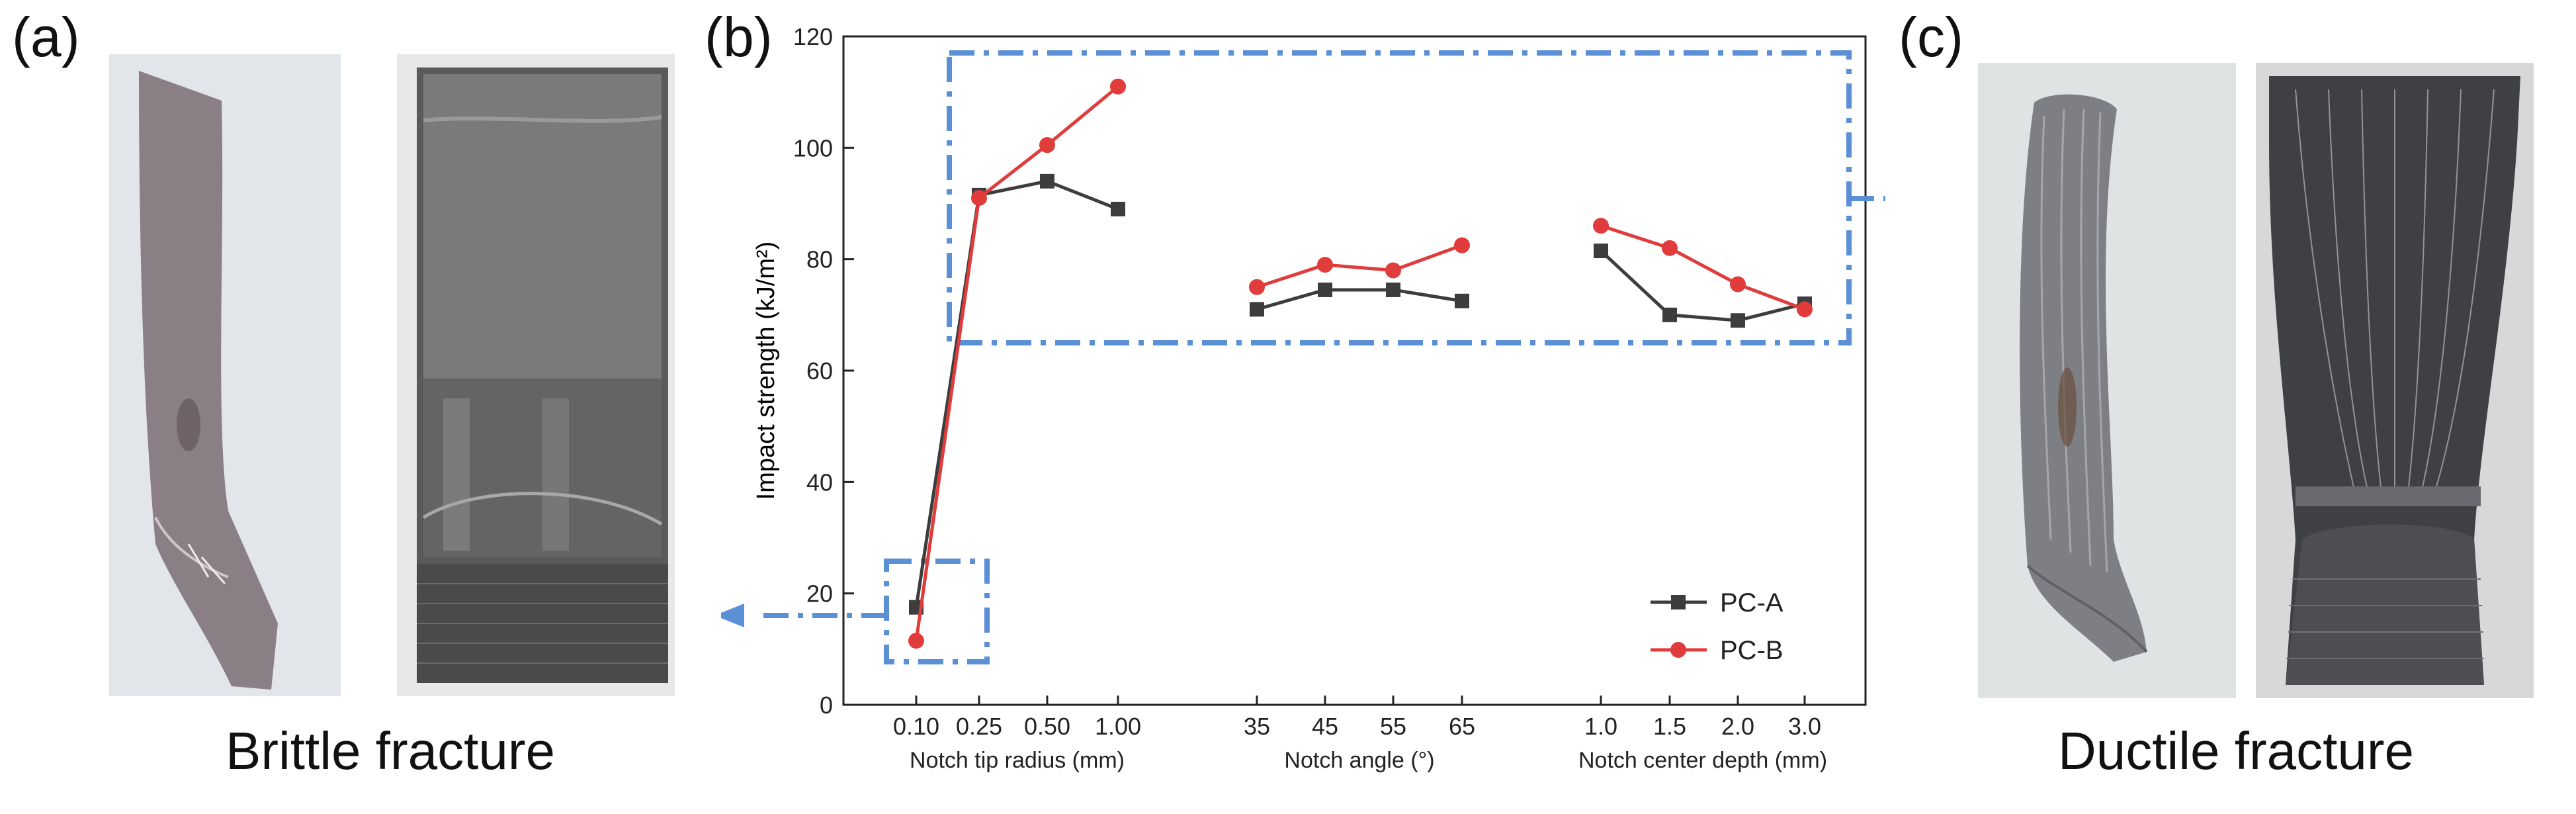  Describe the element at coordinates (1751, 650) in the screenshot. I see `legend-label: PC-B` at that location.